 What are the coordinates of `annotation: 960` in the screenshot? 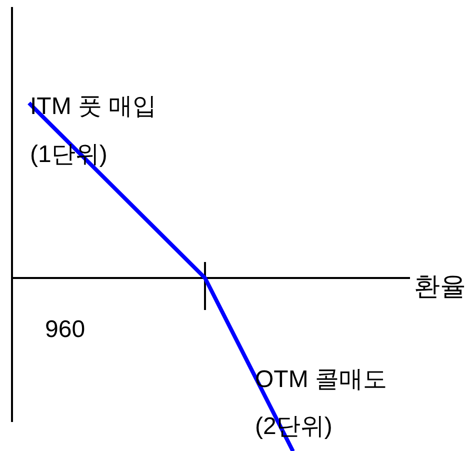 It's located at (65, 329).